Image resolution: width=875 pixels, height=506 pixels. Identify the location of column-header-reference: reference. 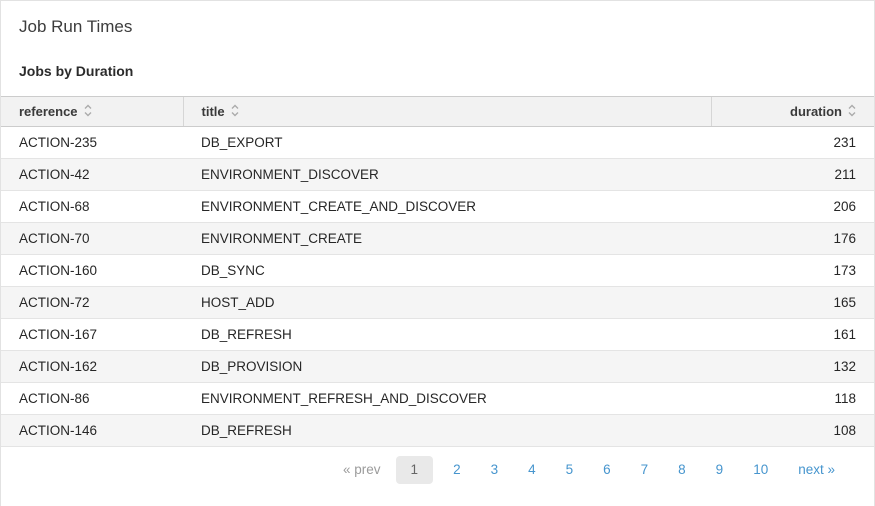
(92, 111).